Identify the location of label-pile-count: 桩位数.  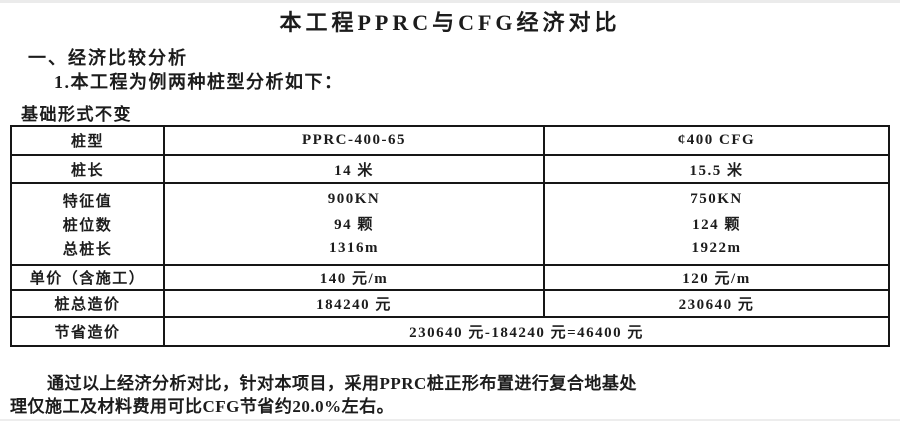
(87, 225).